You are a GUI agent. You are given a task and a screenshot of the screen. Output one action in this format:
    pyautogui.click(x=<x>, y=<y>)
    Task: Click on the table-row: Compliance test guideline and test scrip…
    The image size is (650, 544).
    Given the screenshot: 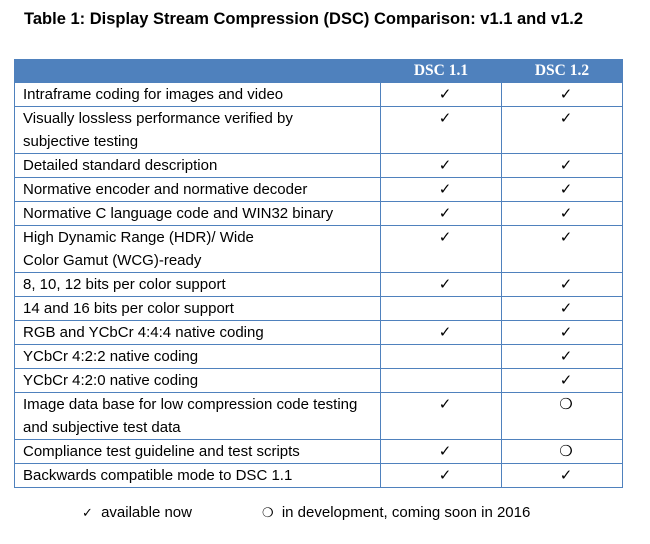 What is the action you would take?
    pyautogui.click(x=318, y=451)
    